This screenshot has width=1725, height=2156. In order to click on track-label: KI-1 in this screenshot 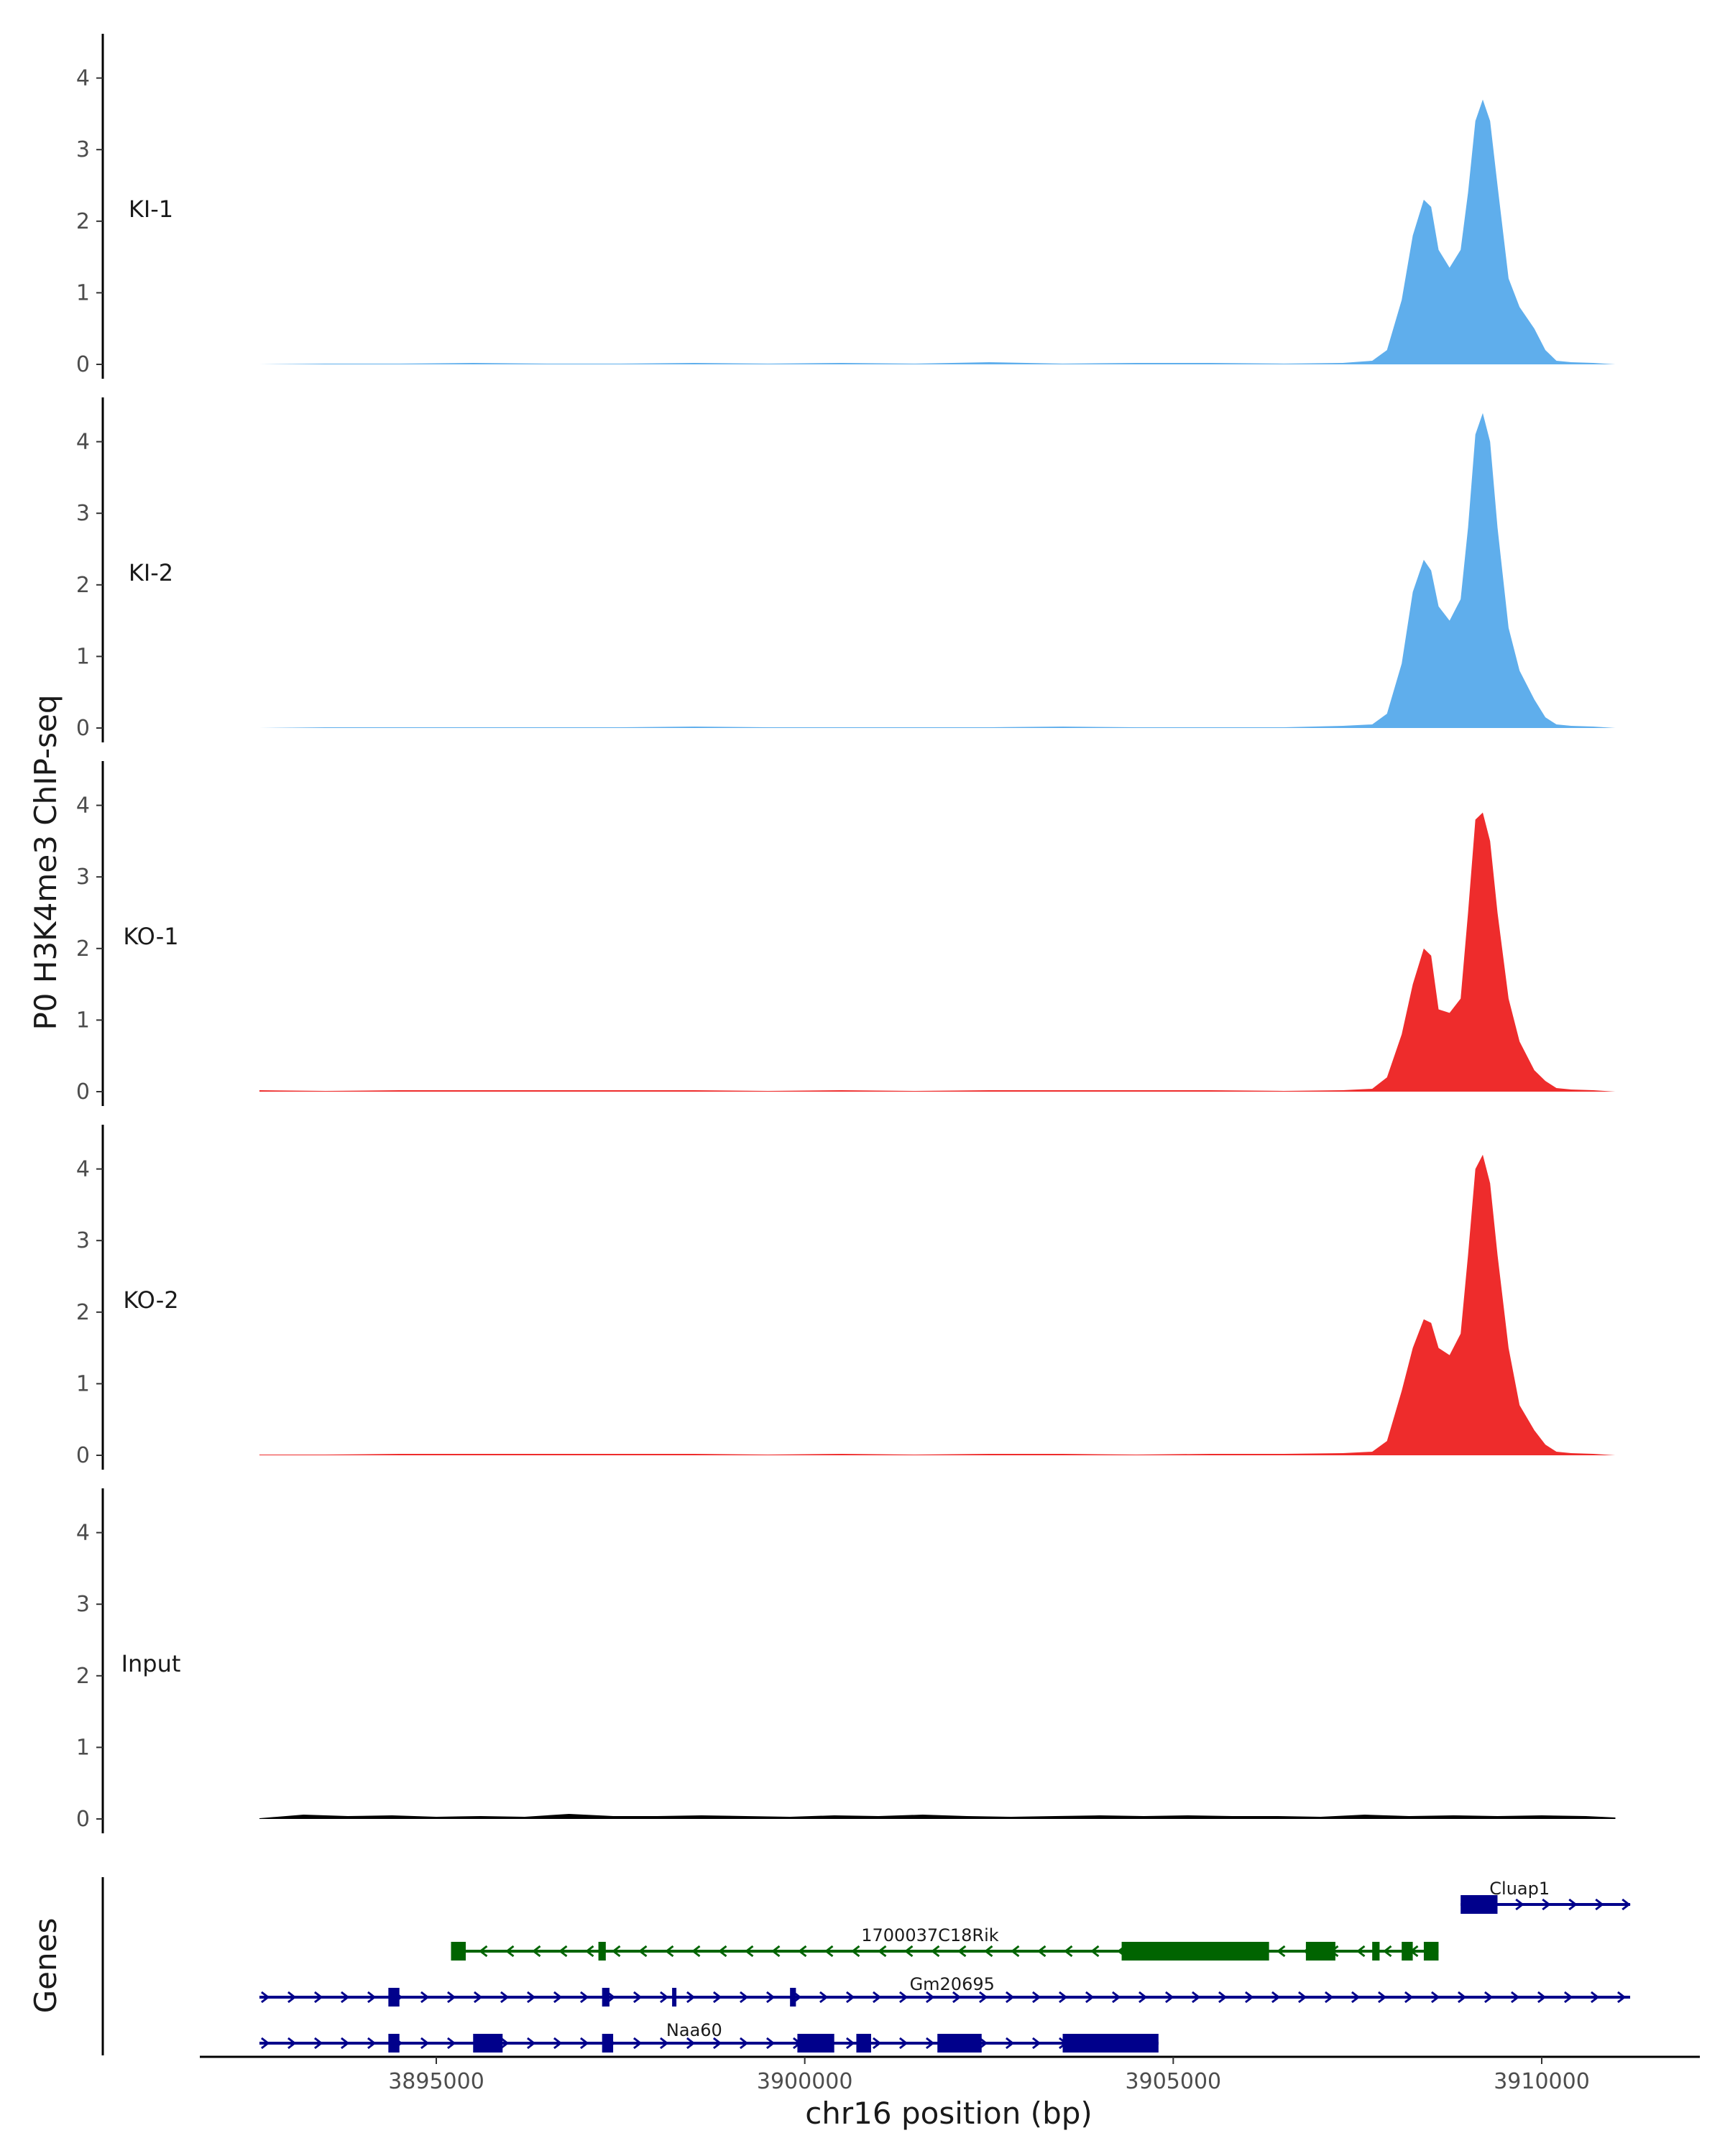, I will do `click(151, 209)`.